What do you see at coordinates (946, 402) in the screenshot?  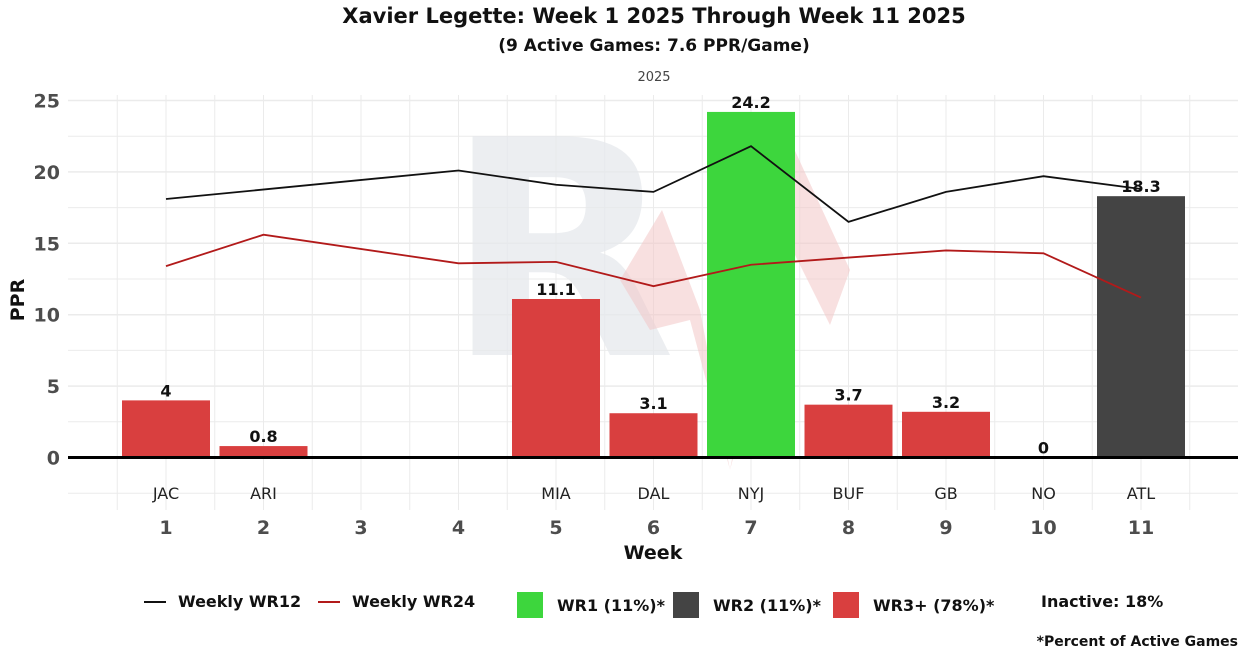 I see `bar-value-label: 3.2` at bounding box center [946, 402].